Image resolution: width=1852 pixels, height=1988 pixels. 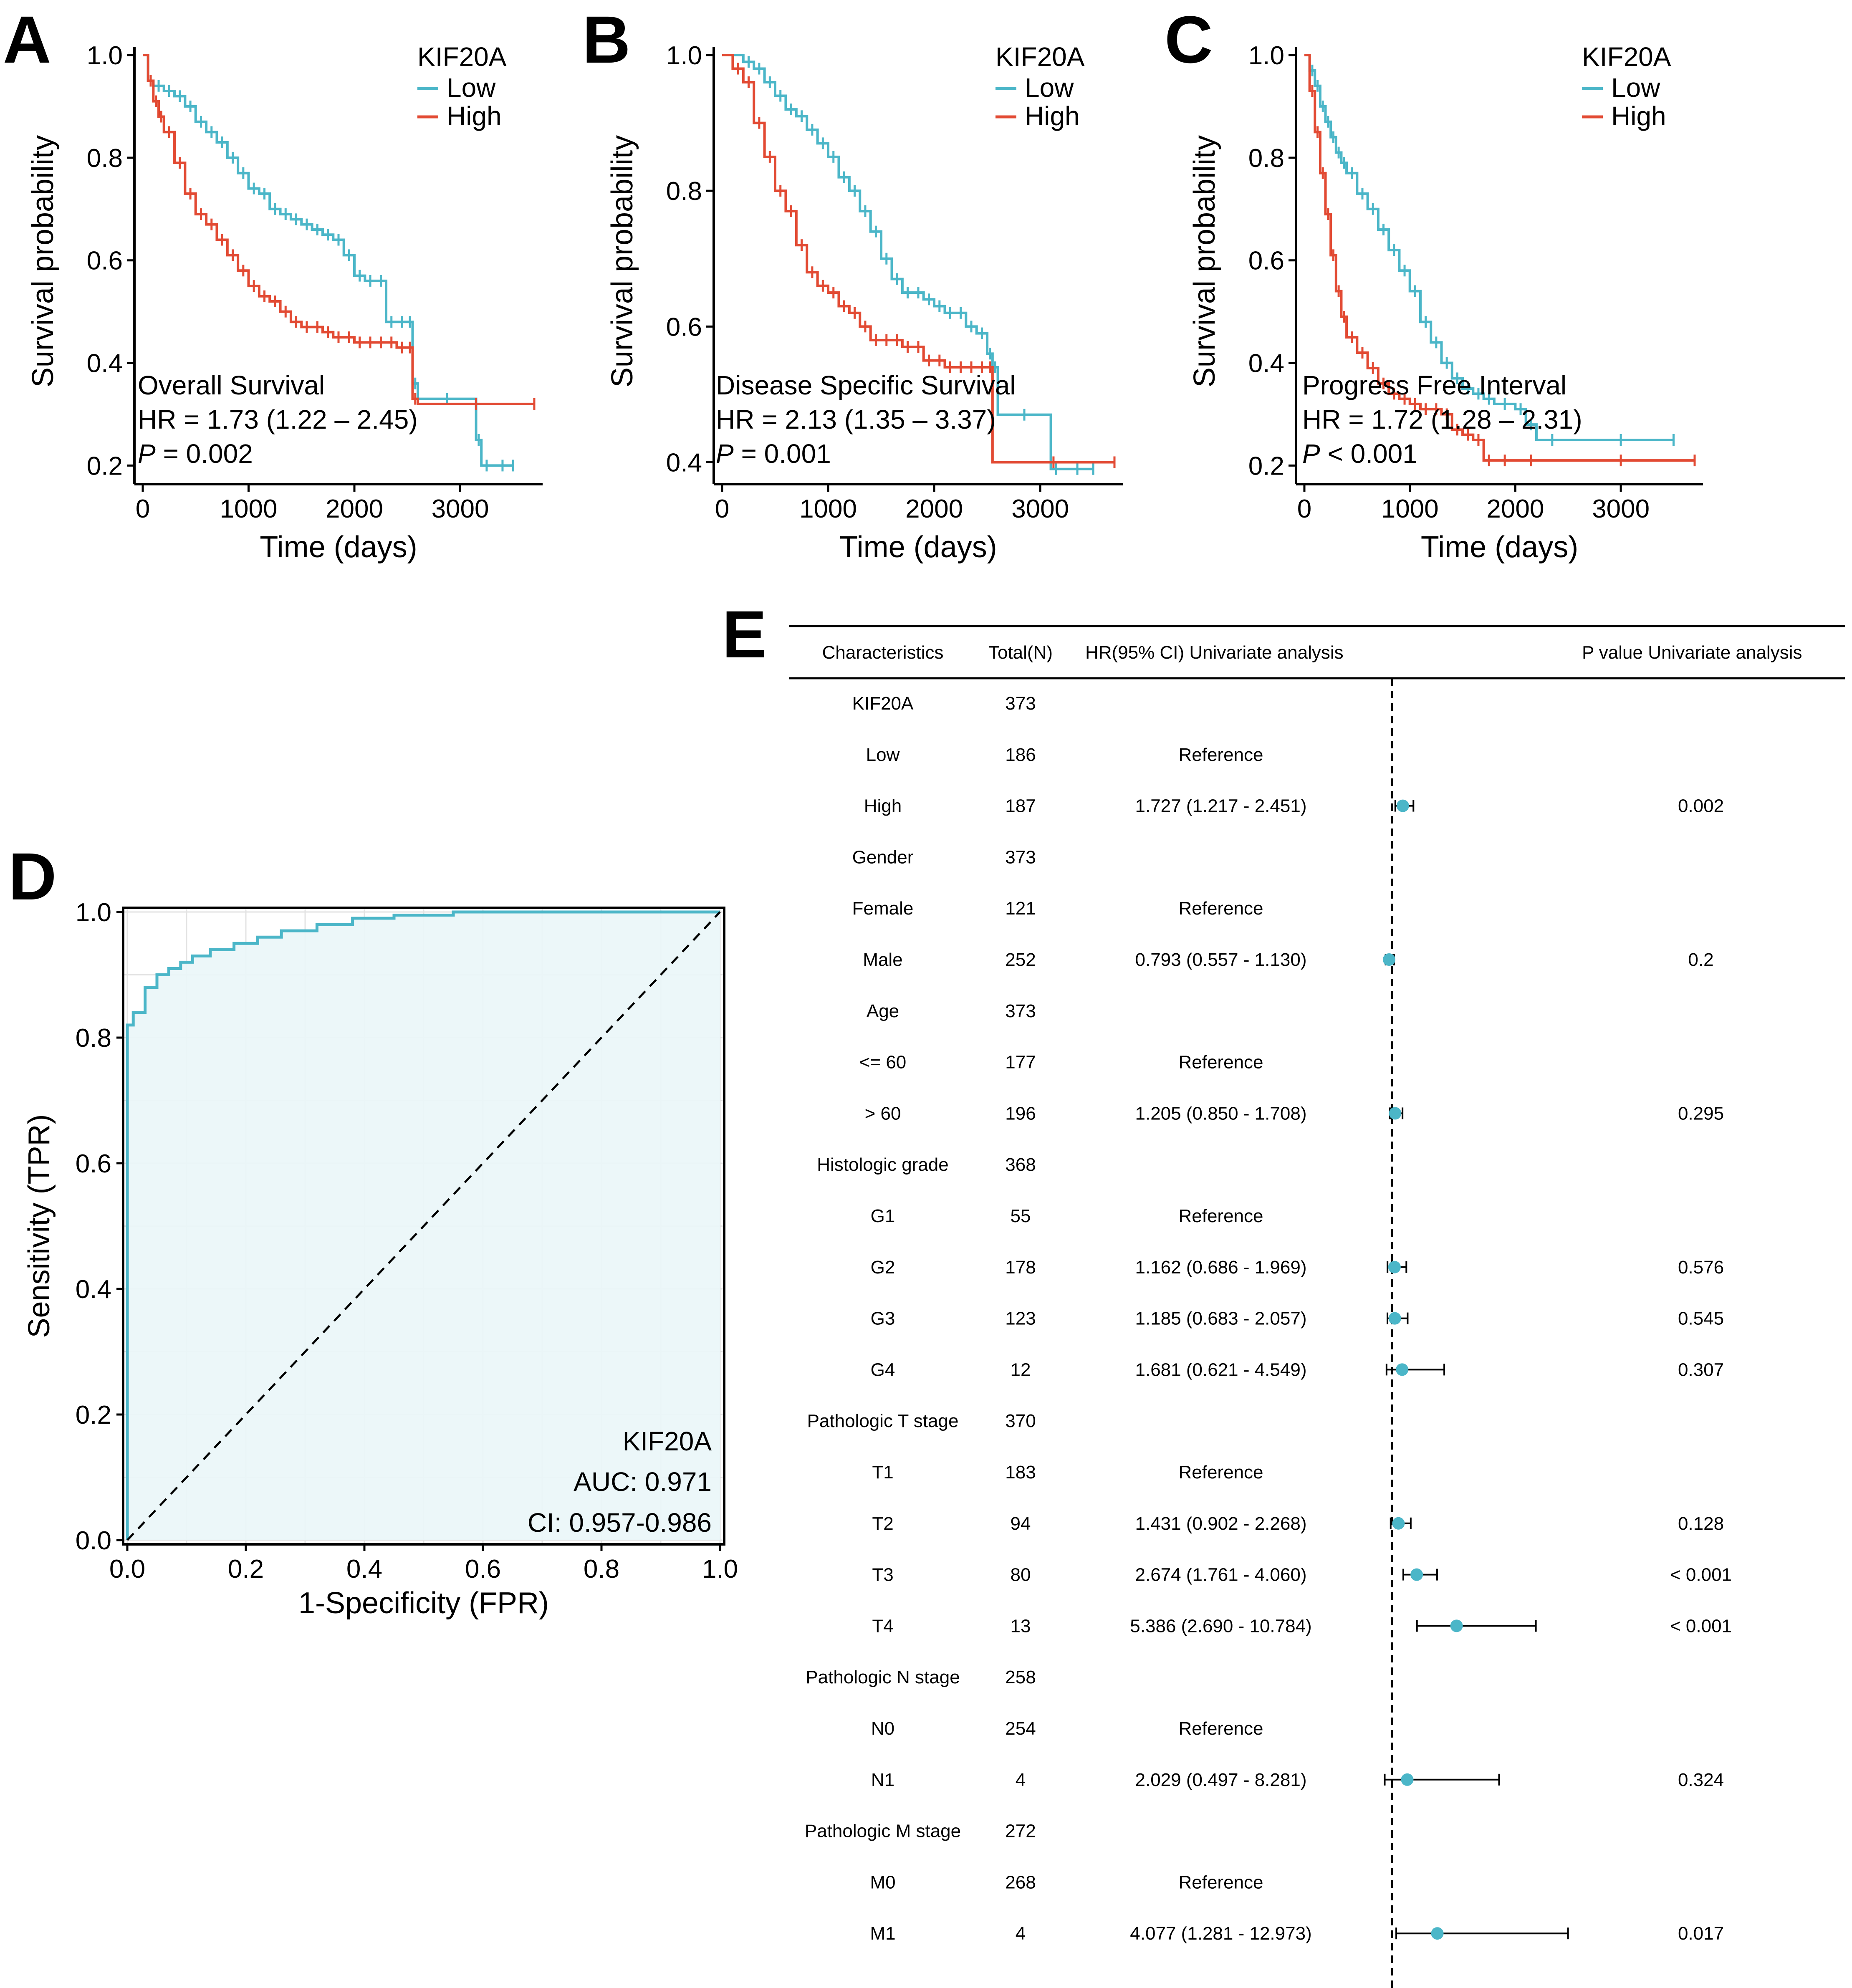 What do you see at coordinates (1020, 652) in the screenshot?
I see `header-total: Total(N)` at bounding box center [1020, 652].